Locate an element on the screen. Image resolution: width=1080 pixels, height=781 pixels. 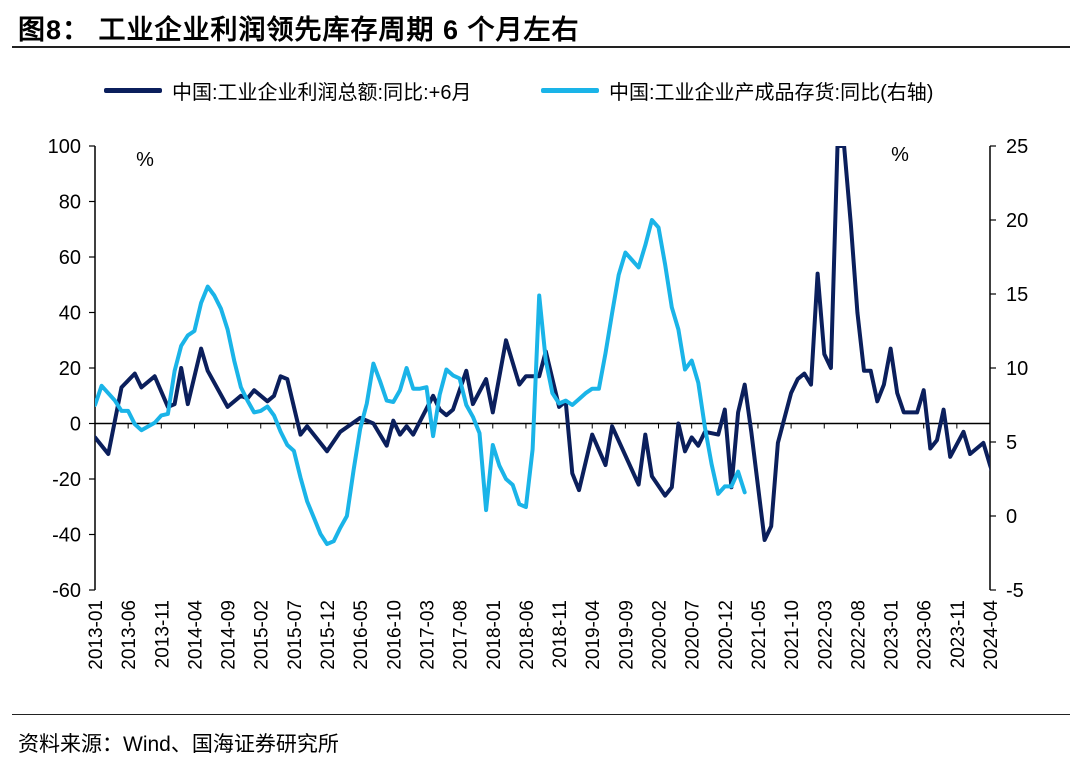
legend-swatch-profit is located at coordinates (133, 90).